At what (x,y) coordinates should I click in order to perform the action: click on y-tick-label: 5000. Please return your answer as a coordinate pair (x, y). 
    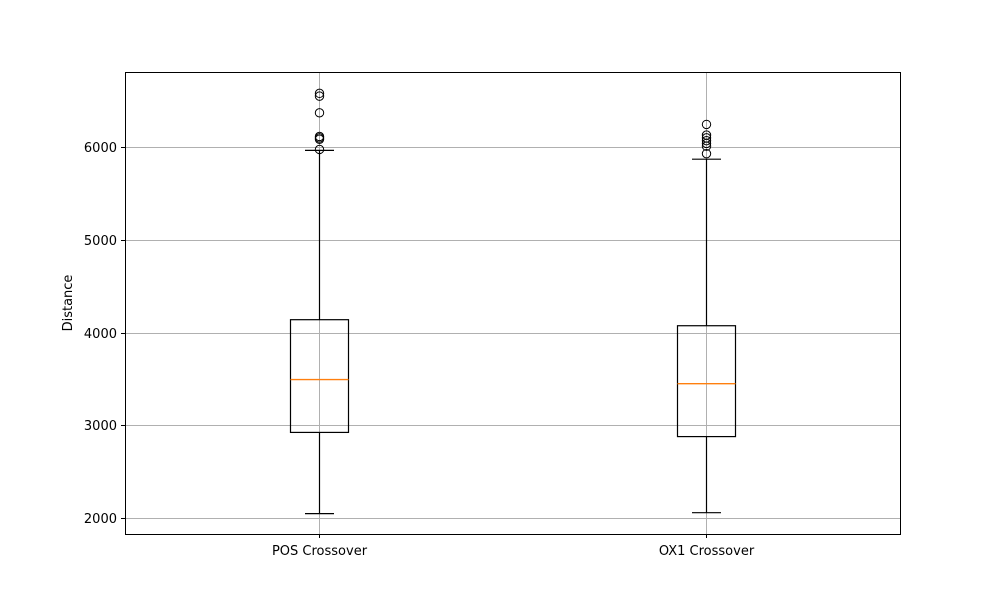
    Looking at the image, I should click on (100, 241).